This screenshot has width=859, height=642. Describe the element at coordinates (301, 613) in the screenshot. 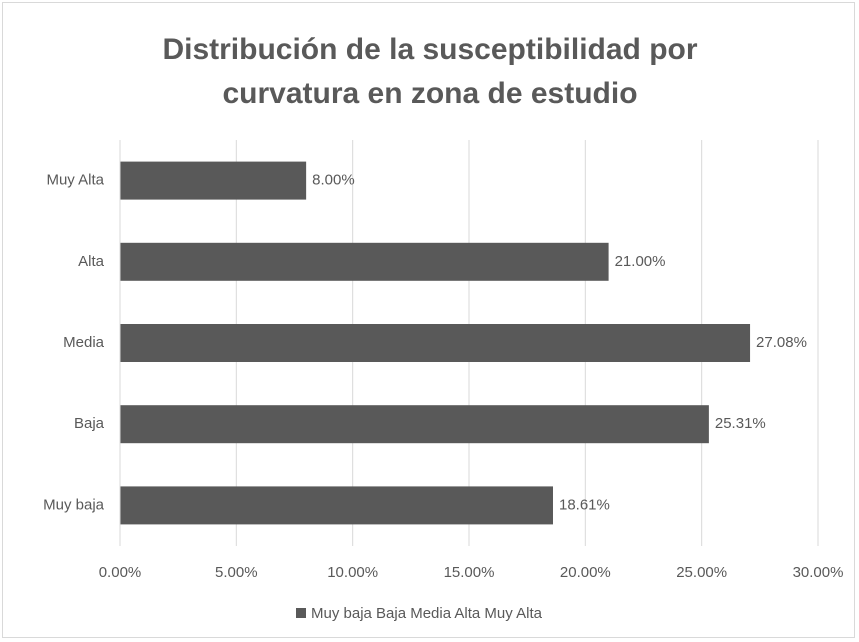

I see `legend-swatch` at that location.